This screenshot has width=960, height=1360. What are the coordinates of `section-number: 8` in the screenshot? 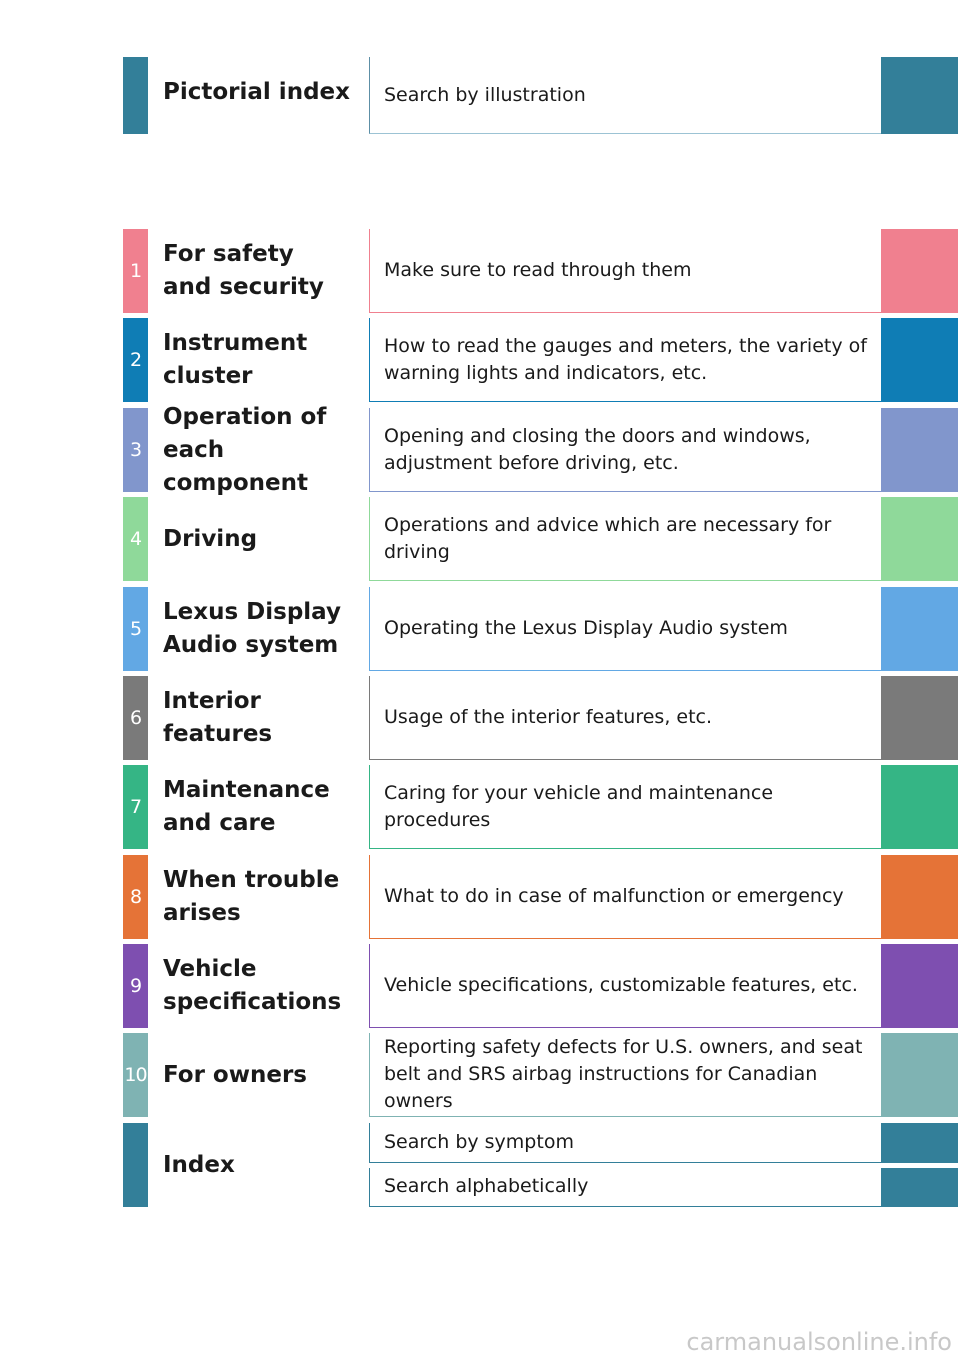 It's located at (135, 897).